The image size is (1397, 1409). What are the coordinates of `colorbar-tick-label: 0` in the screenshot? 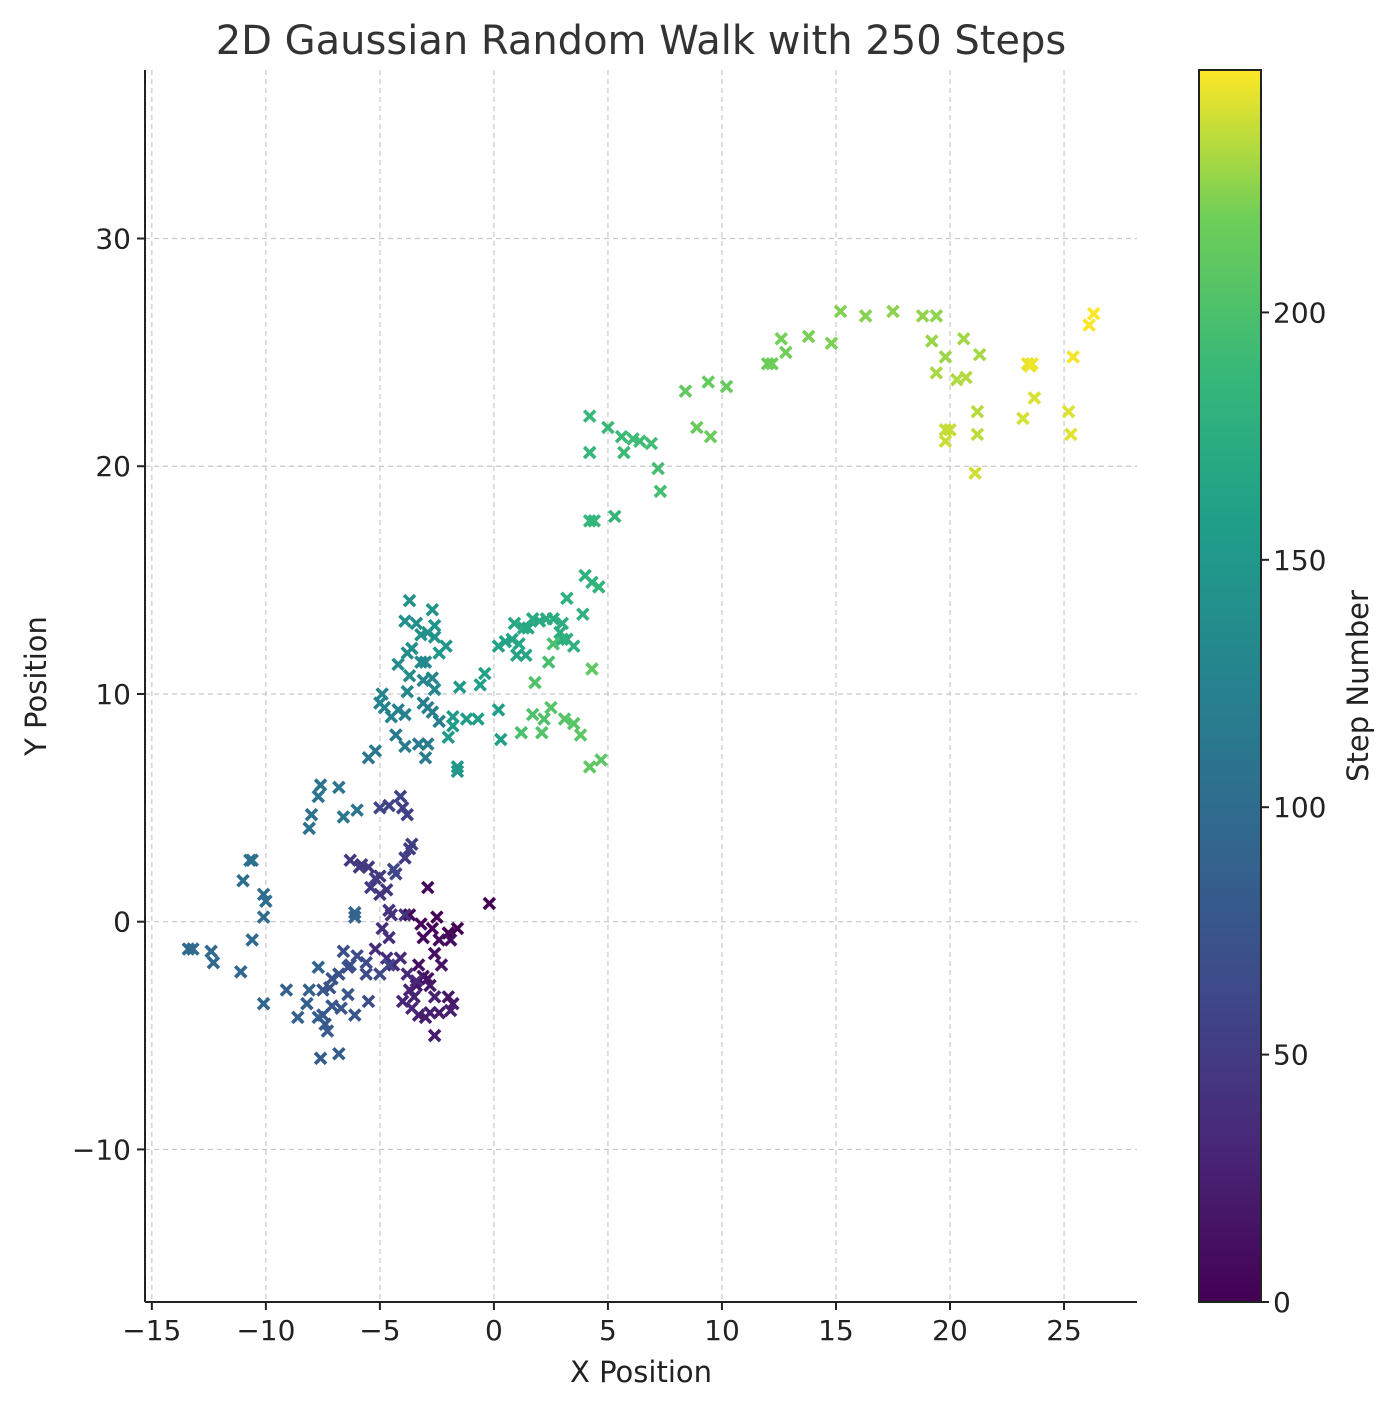 It's located at (1282, 1302).